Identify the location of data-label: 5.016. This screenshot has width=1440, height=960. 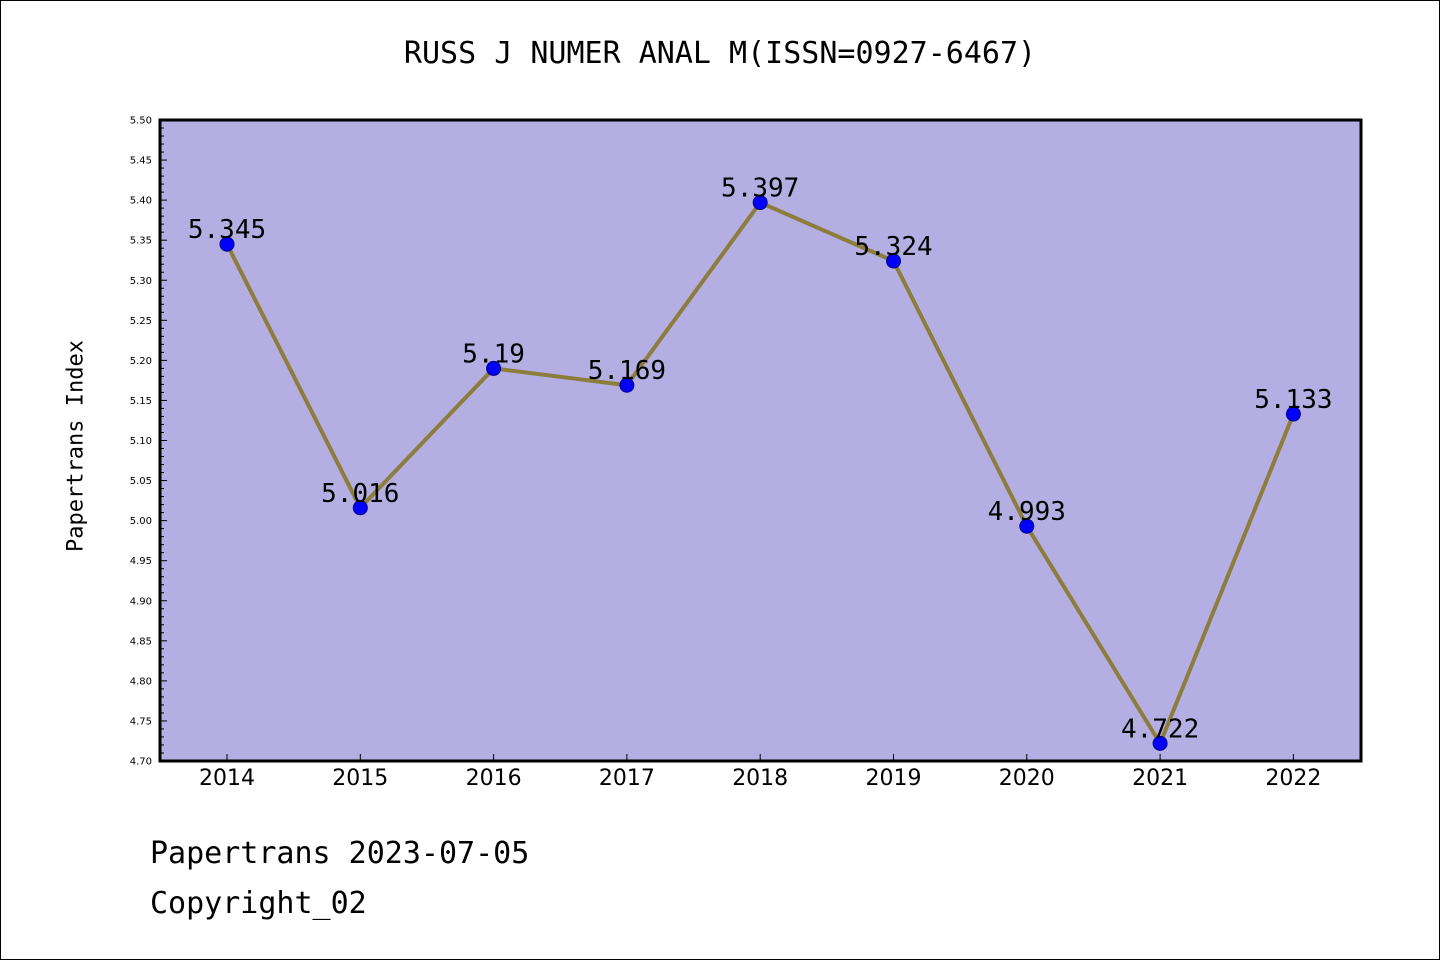
(360, 494).